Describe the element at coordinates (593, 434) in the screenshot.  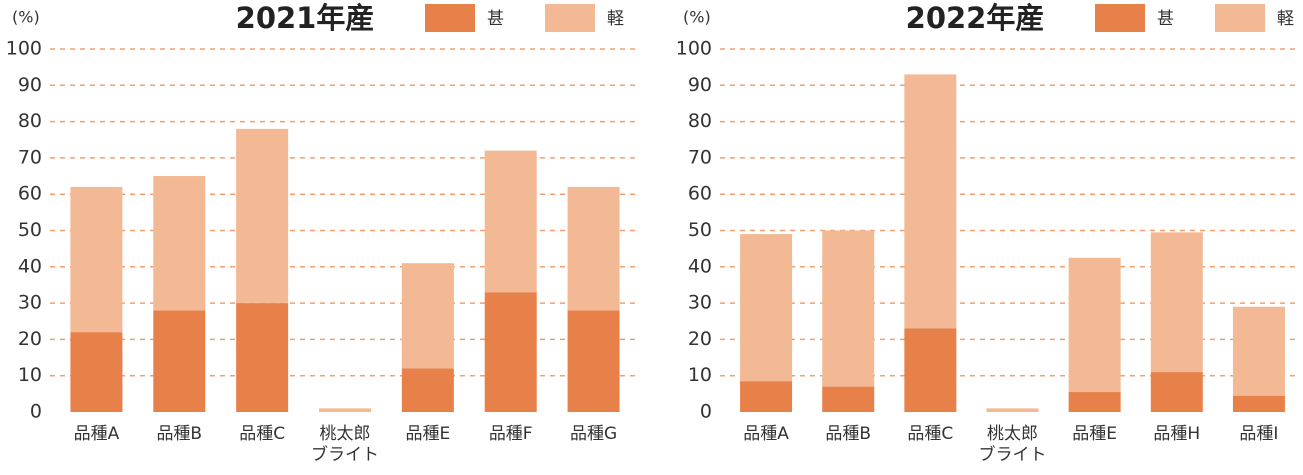
I see `x-tick-label: 品種G` at that location.